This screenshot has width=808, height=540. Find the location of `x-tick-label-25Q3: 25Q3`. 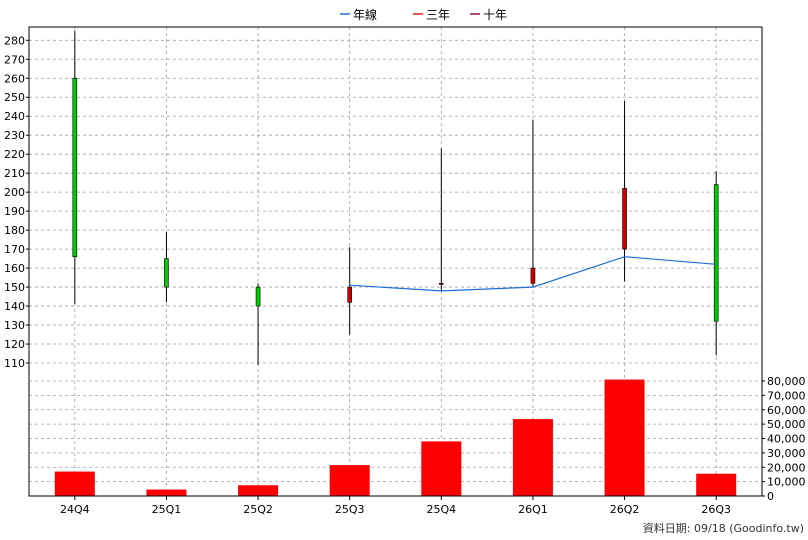

x-tick-label-25Q3: 25Q3 is located at coordinates (350, 509).